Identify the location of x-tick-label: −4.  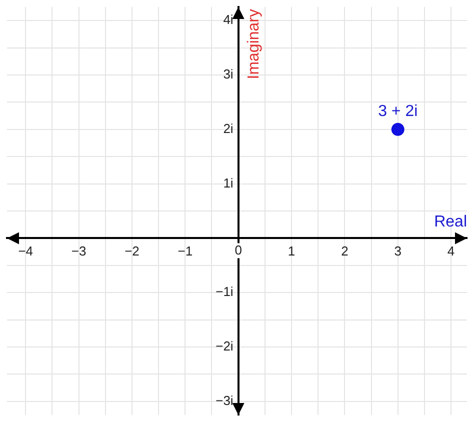
(26, 251).